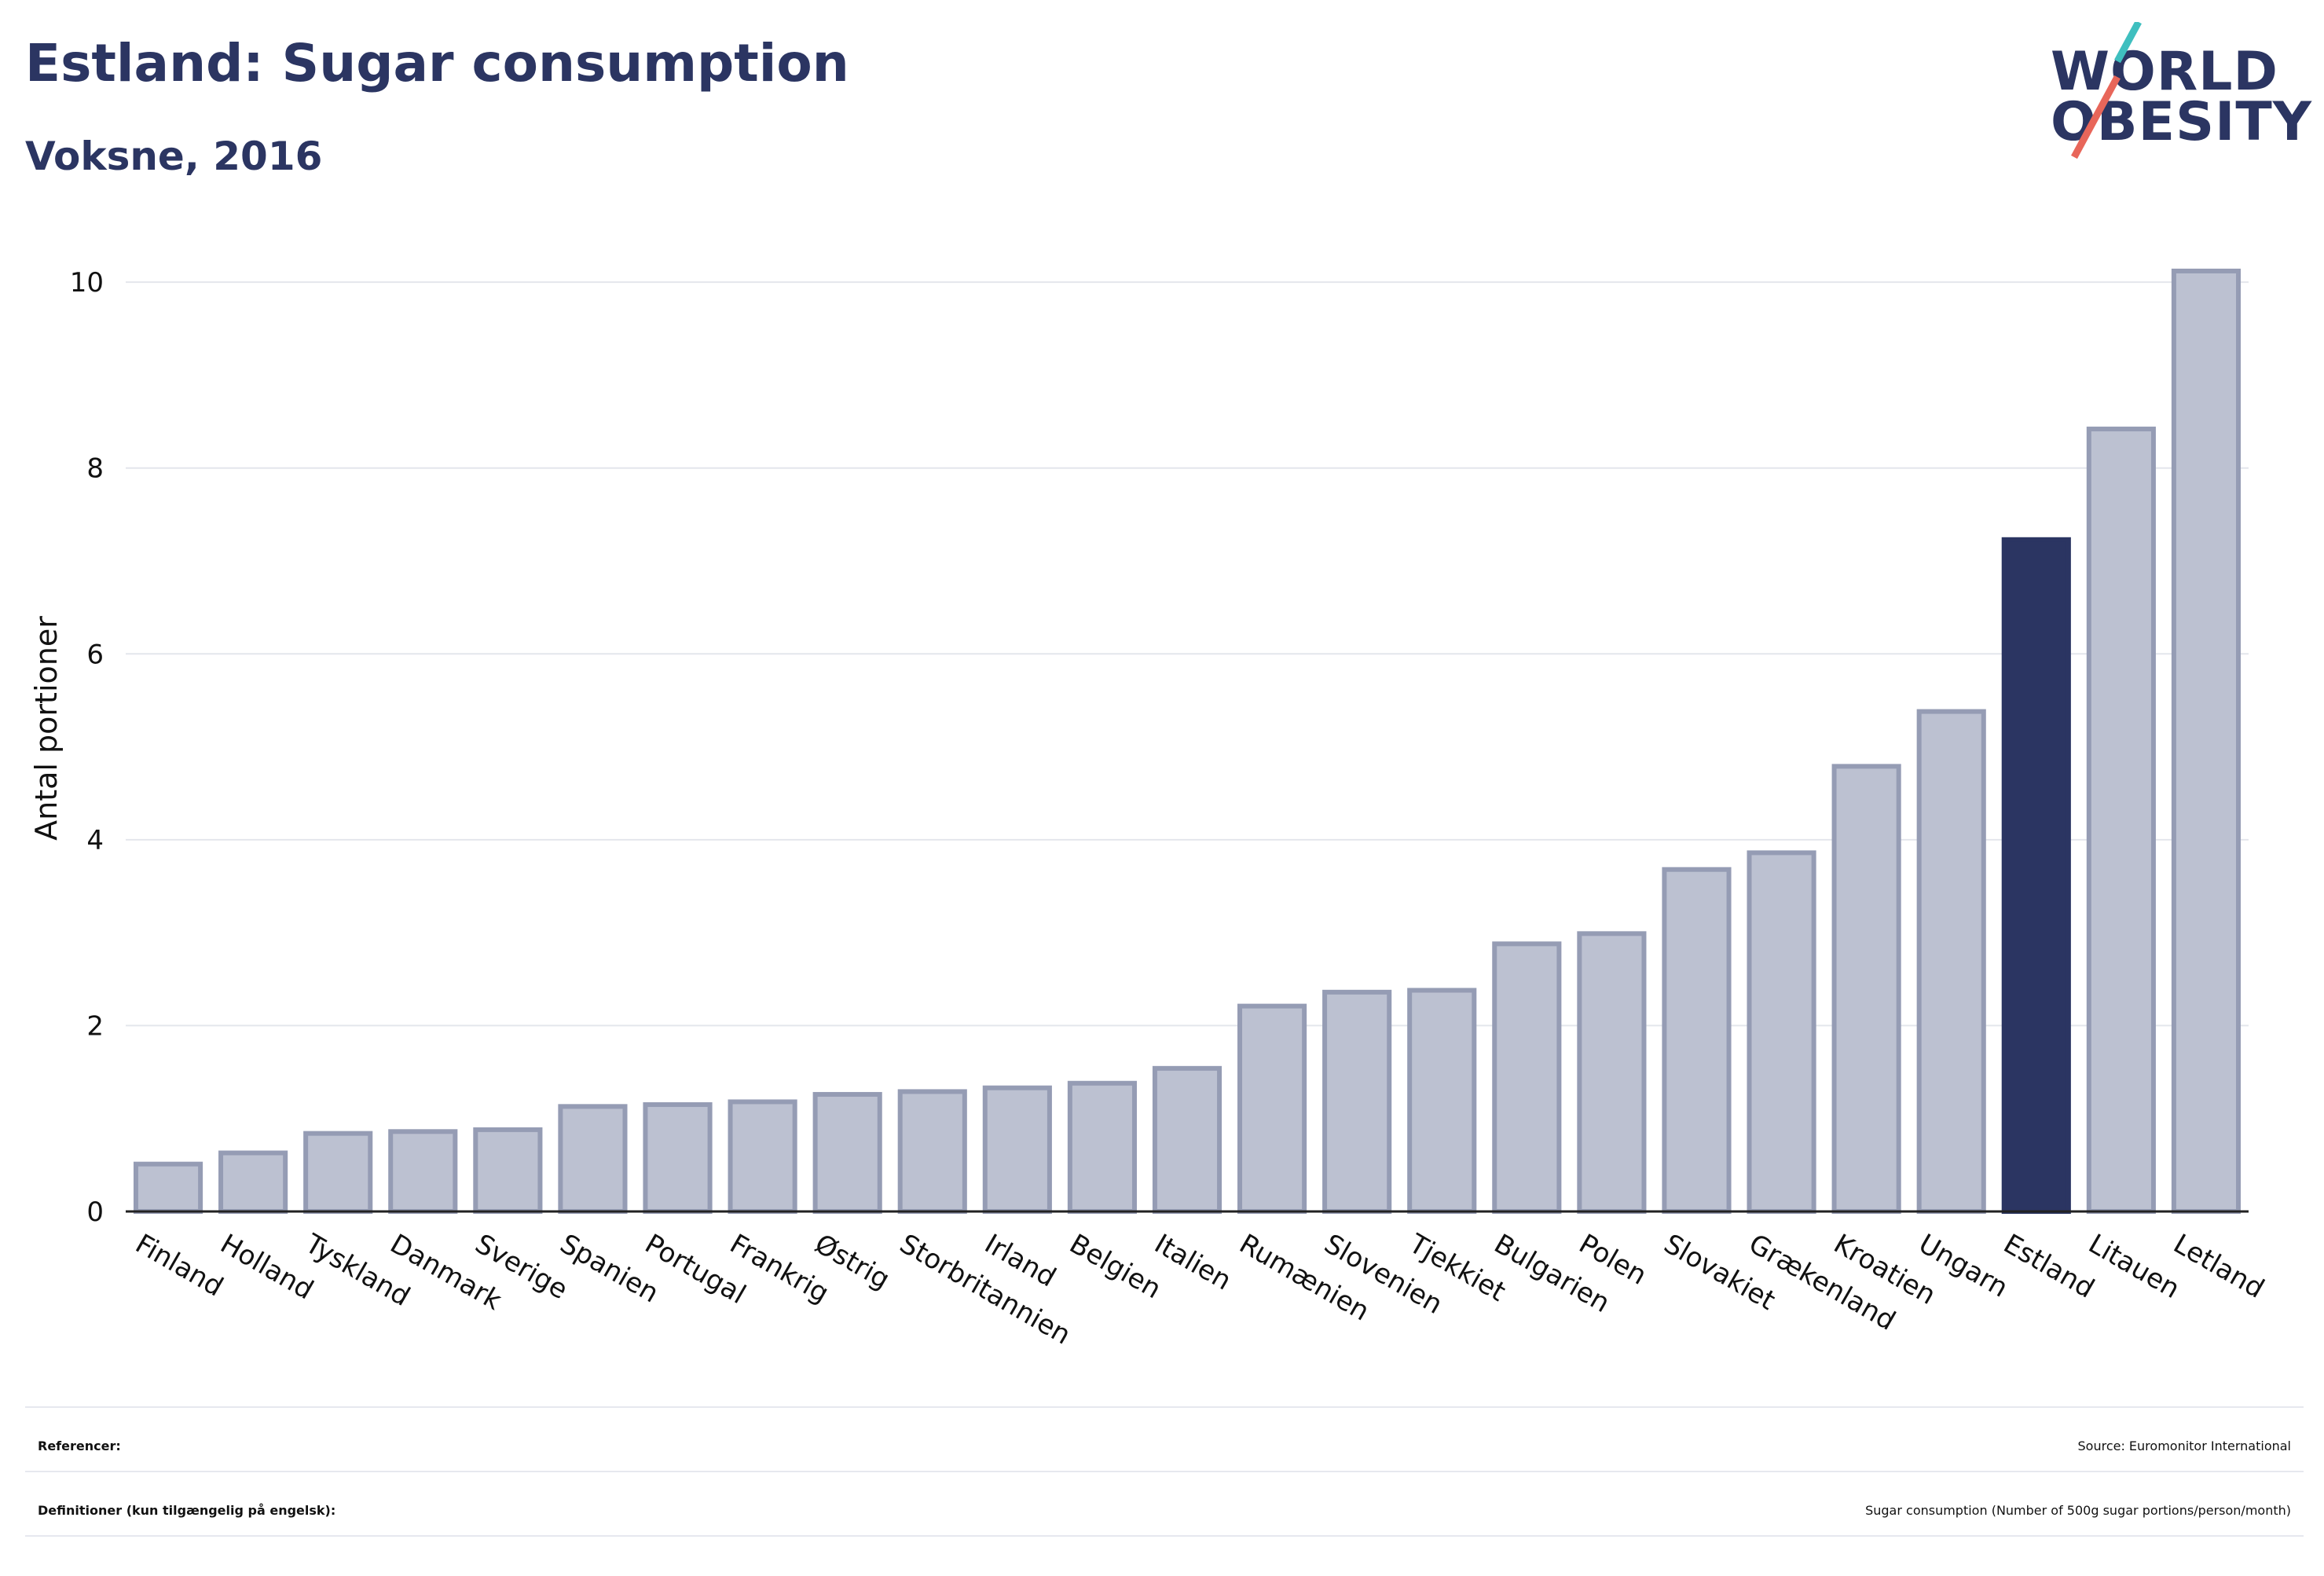  I want to click on page-subtitle: Voksne, 2016, so click(174, 156).